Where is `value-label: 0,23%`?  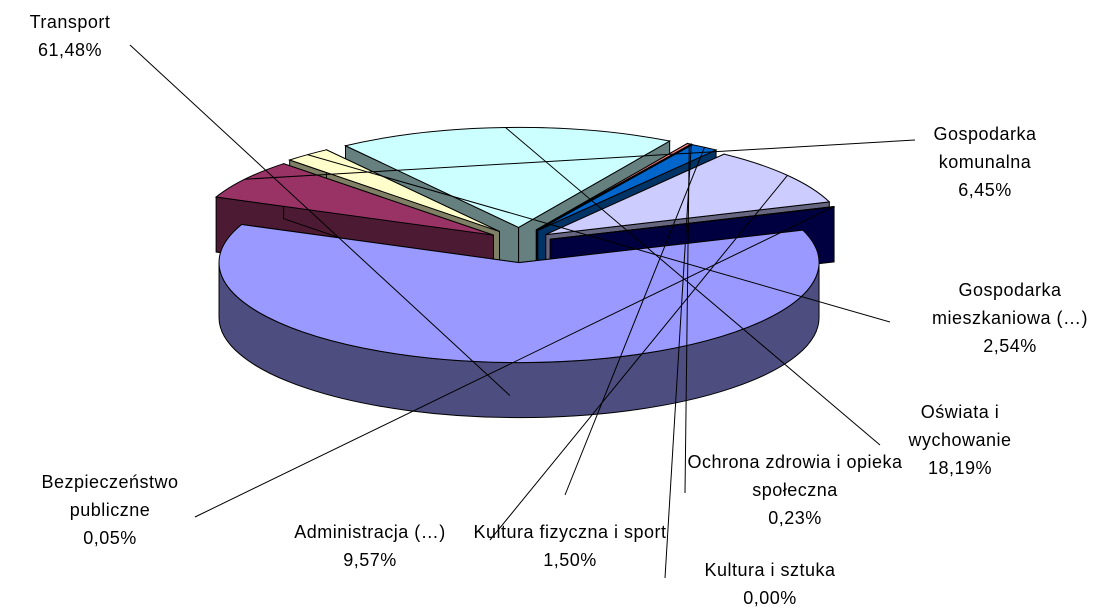
value-label: 0,23% is located at coordinates (795, 518).